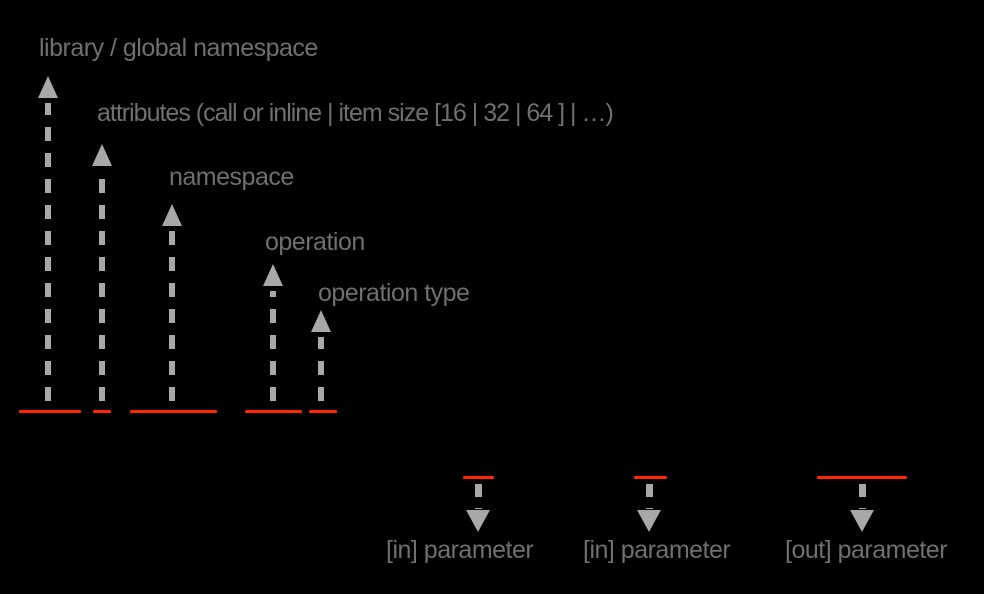 The image size is (984, 594). What do you see at coordinates (657, 550) in the screenshot?
I see `label-in-parameter-2: [in] parameter` at bounding box center [657, 550].